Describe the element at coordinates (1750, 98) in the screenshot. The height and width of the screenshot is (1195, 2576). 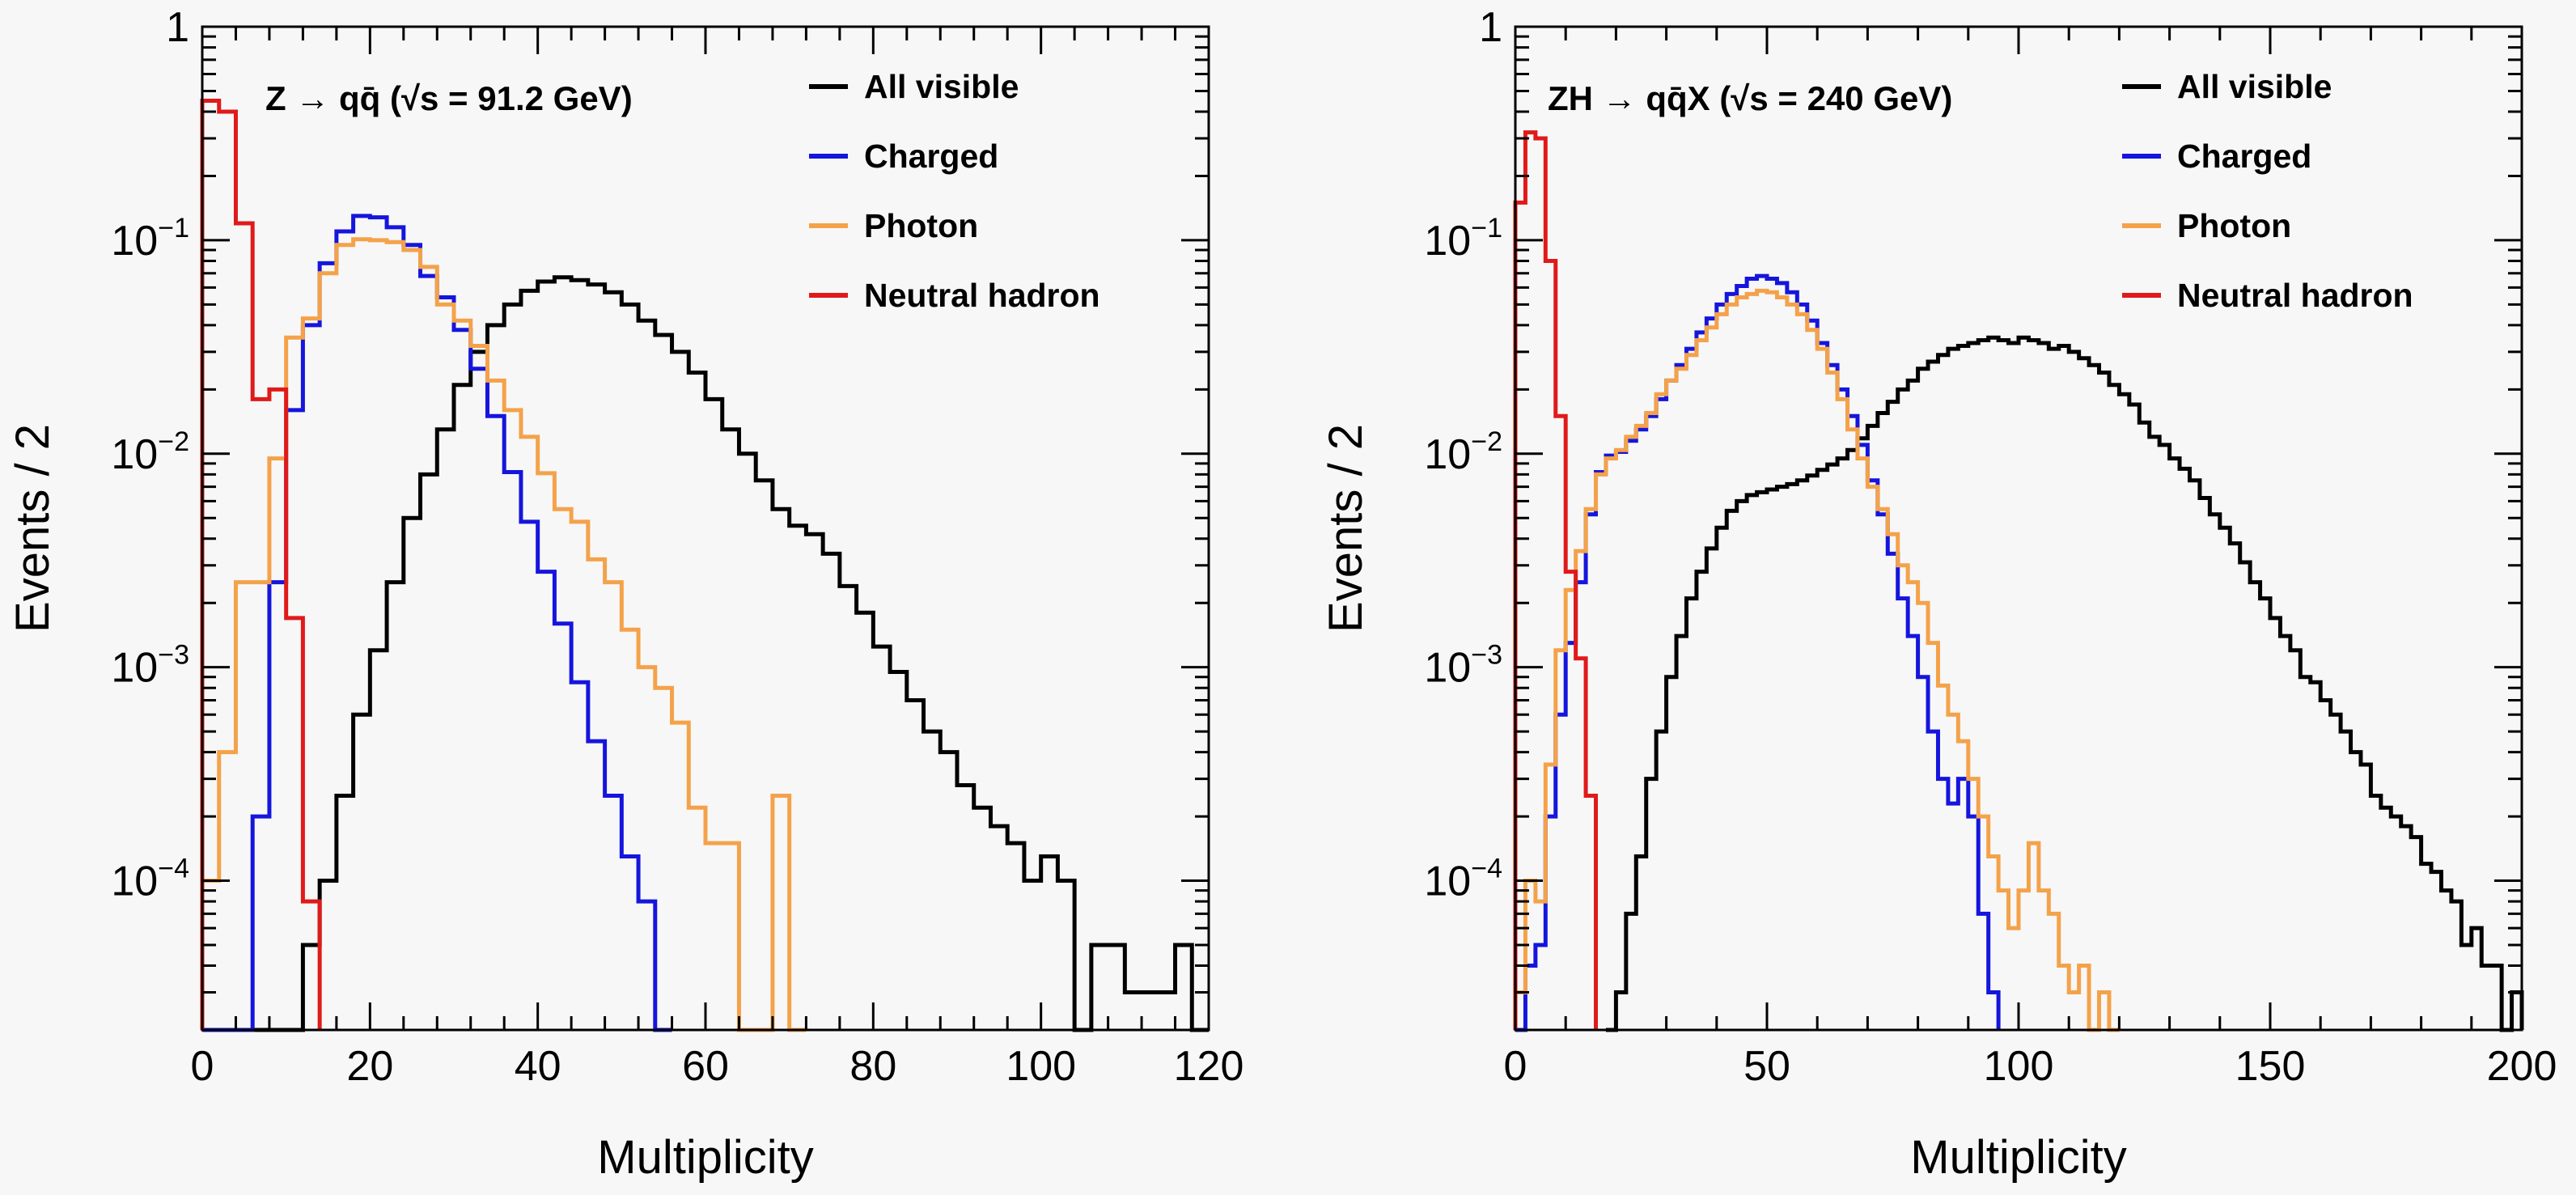
I see `right-panel-title: ZH → qq̄X (√s = 240 GeV)` at that location.